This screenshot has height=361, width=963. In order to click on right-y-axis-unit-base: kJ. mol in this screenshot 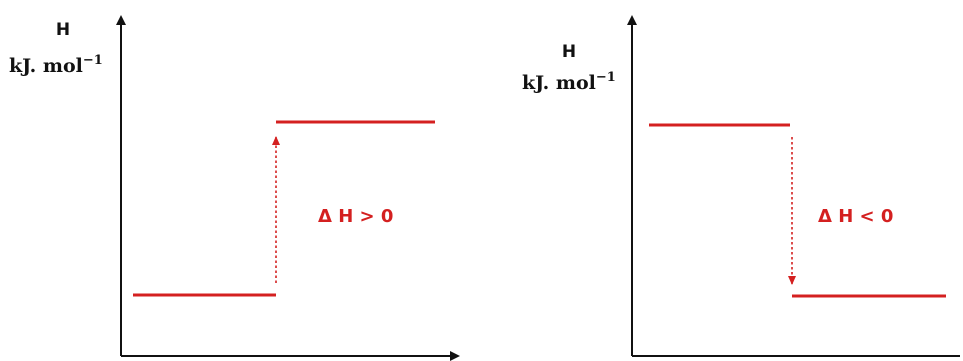, I will do `click(559, 83)`.